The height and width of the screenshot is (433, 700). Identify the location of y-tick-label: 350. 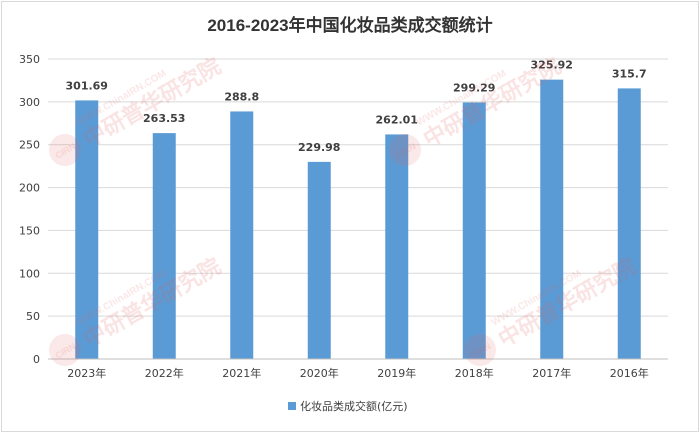
(29, 59).